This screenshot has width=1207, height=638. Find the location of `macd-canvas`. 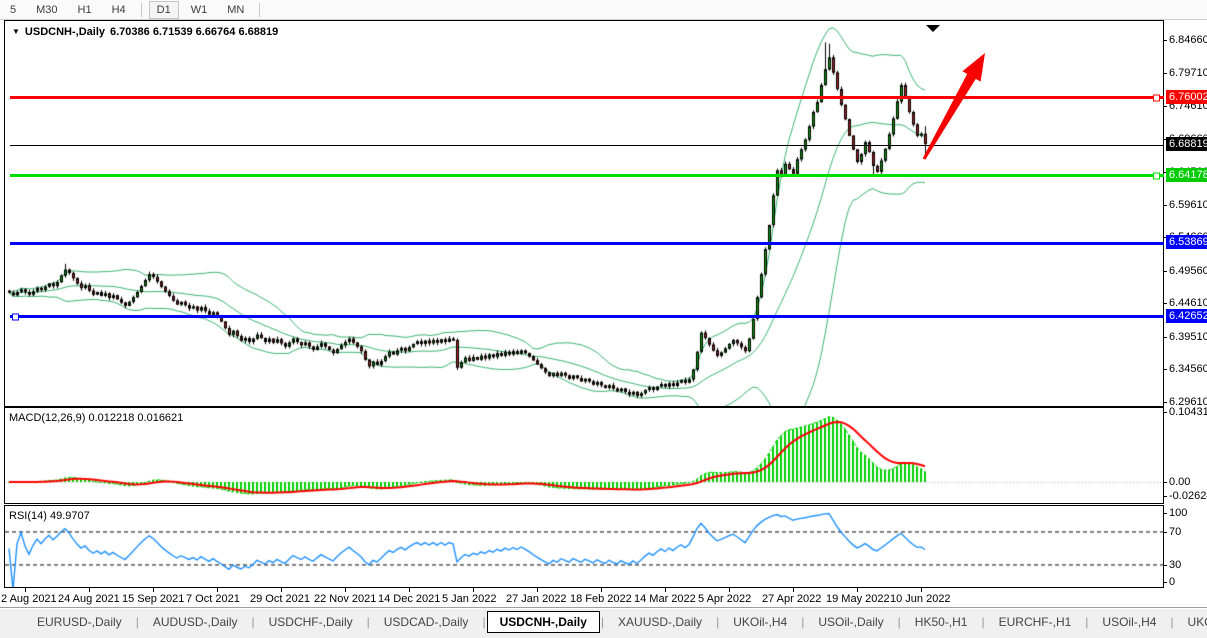

macd-canvas is located at coordinates (584, 455).